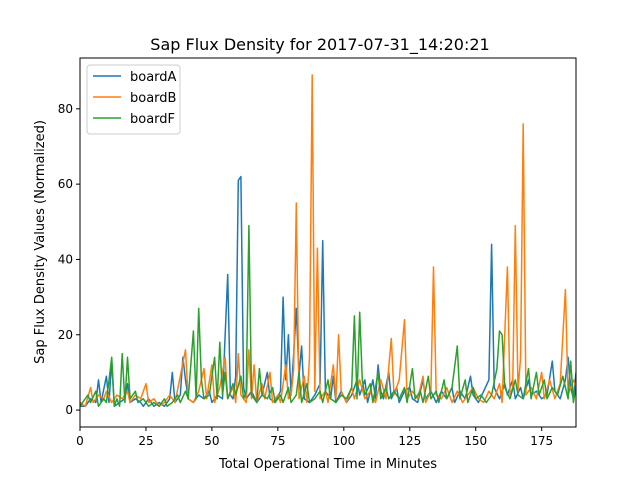 The height and width of the screenshot is (480, 640). I want to click on legend: boardA boardB boardF, so click(133, 99).